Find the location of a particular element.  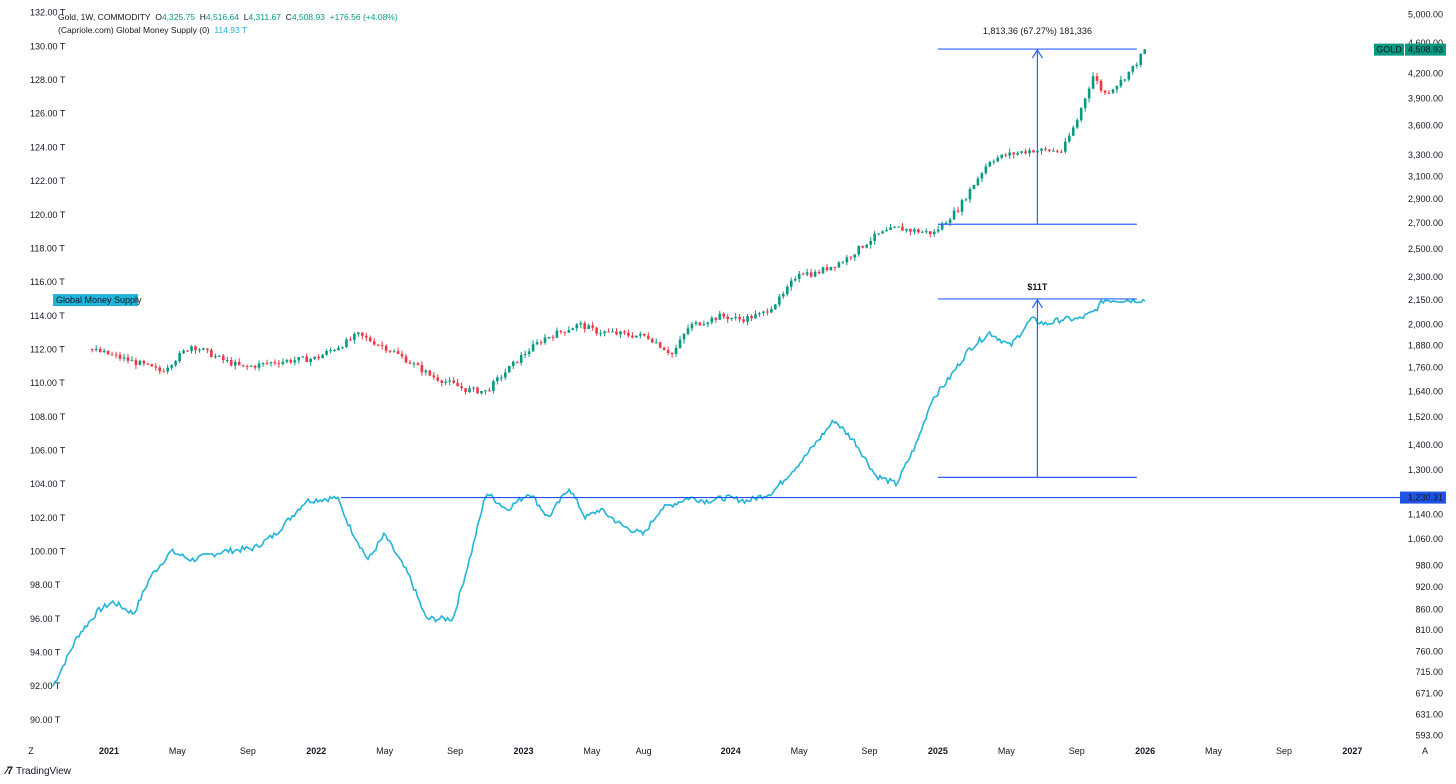

right-axis-tick-label: 2,300.00 is located at coordinates (1425, 277).